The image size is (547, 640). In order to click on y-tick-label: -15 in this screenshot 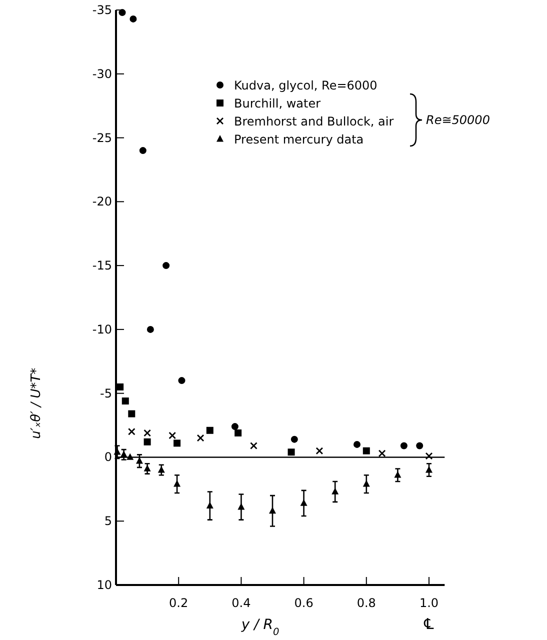, I will do `click(102, 265)`.